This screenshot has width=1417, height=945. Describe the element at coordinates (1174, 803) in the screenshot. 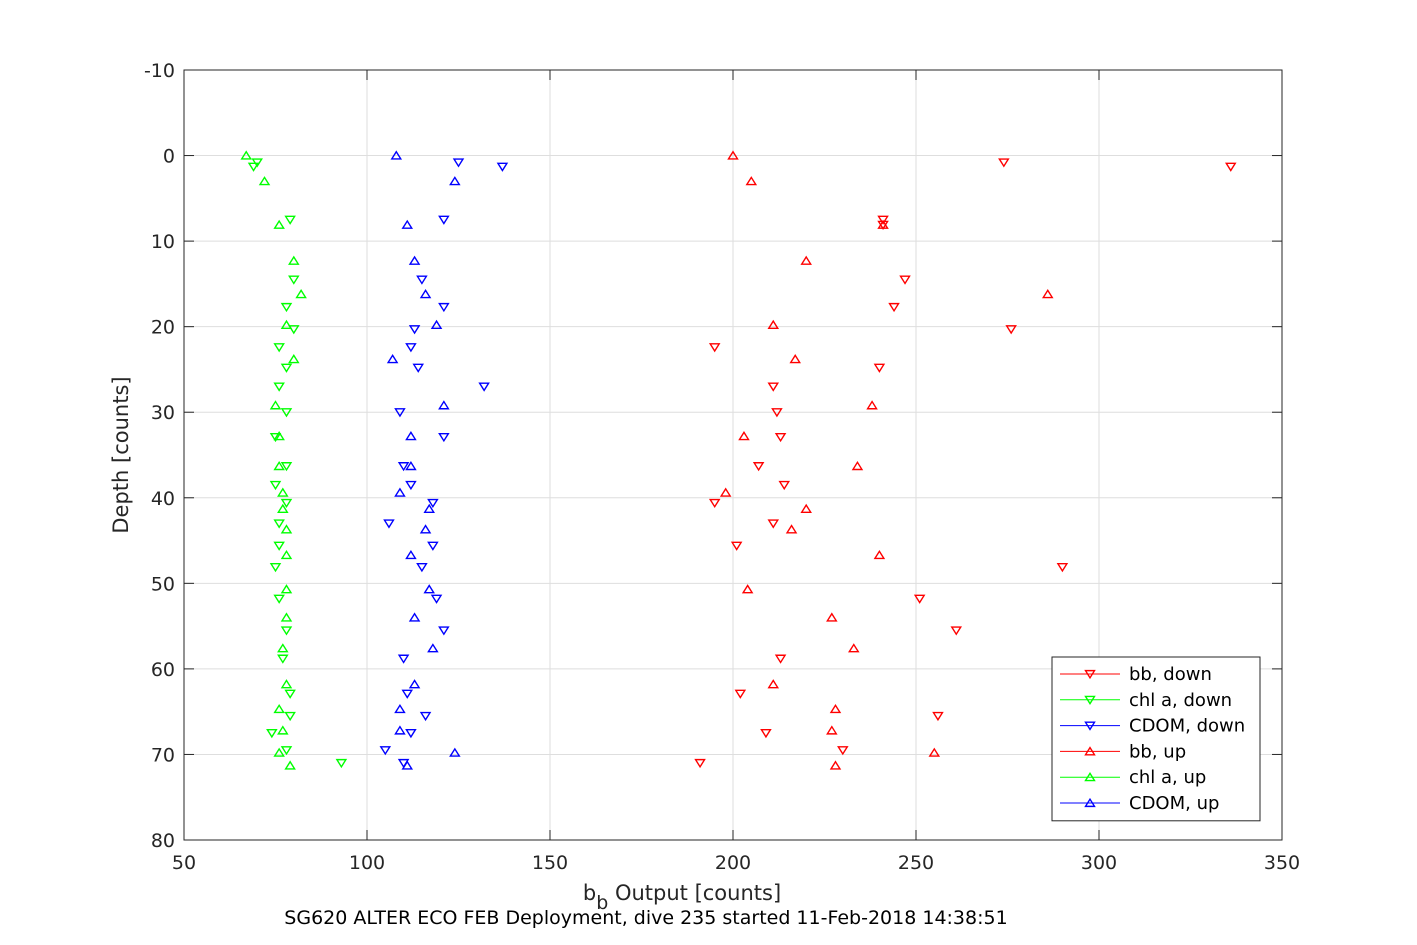

I see `legend-label: CDOM, up` at that location.